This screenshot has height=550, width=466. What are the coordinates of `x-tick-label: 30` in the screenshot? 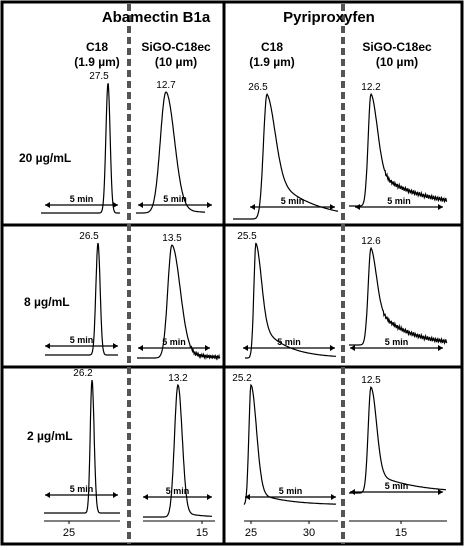 It's located at (309, 533).